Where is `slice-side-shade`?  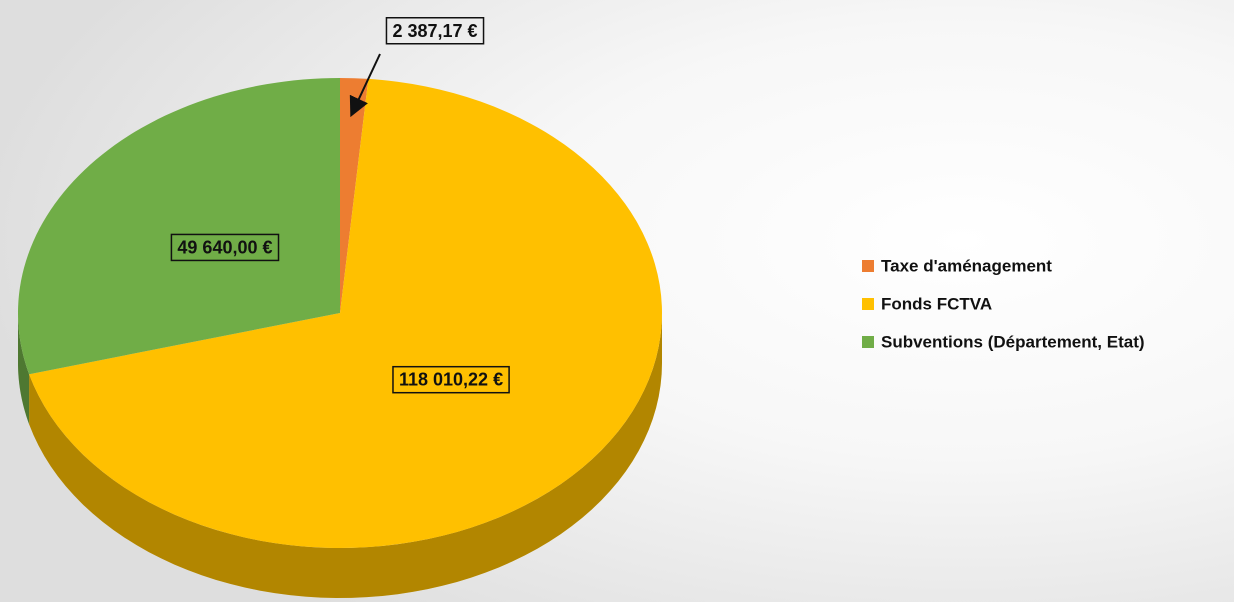
slice-side-shade is located at coordinates (24, 369).